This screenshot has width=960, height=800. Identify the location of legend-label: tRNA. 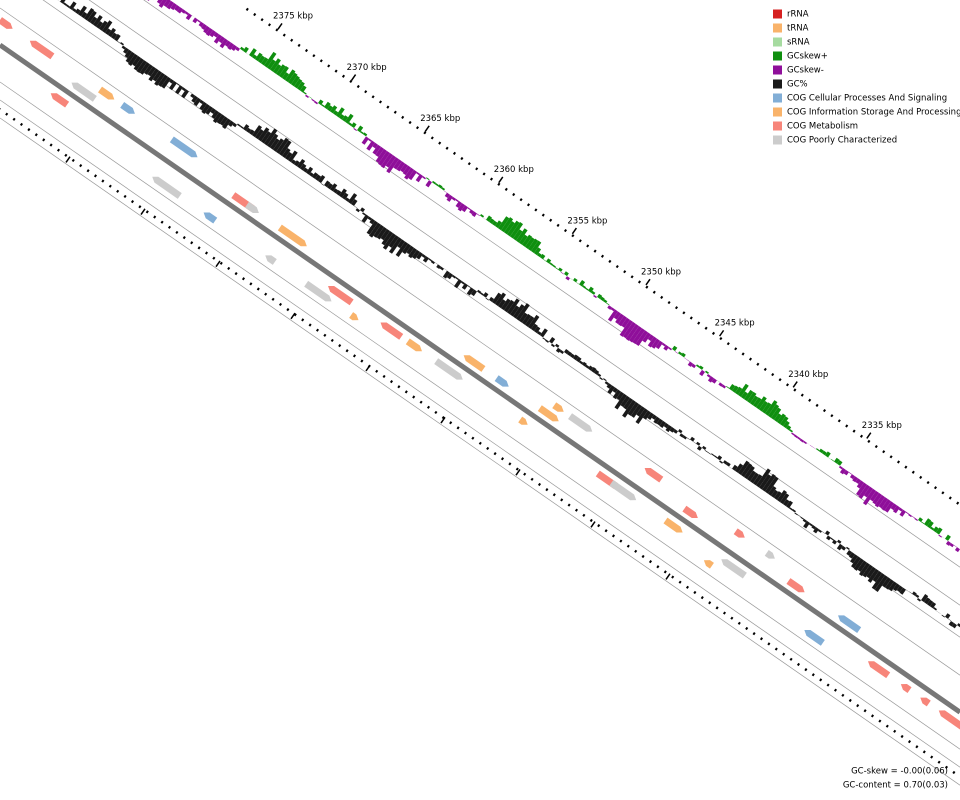
(798, 29).